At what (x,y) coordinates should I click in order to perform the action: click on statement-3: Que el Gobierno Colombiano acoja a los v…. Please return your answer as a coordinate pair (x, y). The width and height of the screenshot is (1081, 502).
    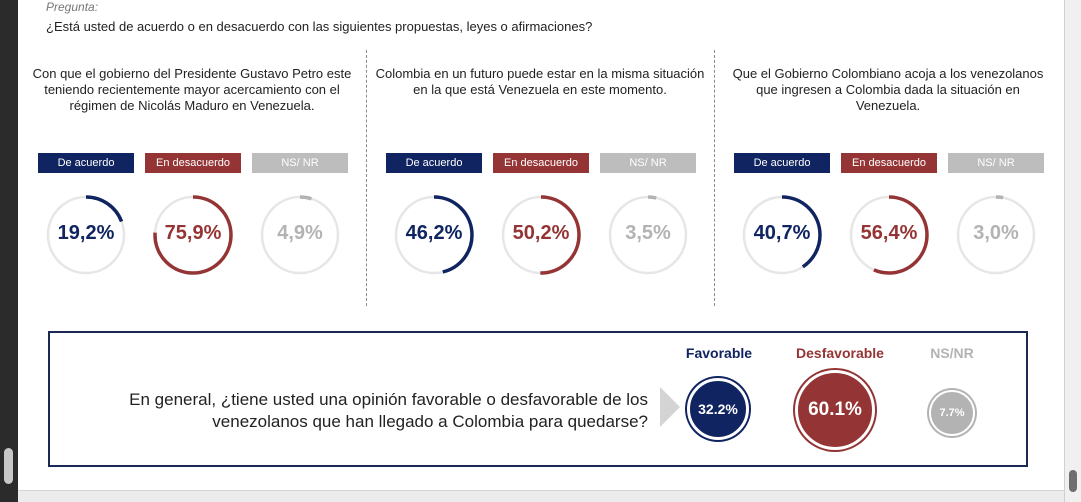
    Looking at the image, I should click on (888, 89).